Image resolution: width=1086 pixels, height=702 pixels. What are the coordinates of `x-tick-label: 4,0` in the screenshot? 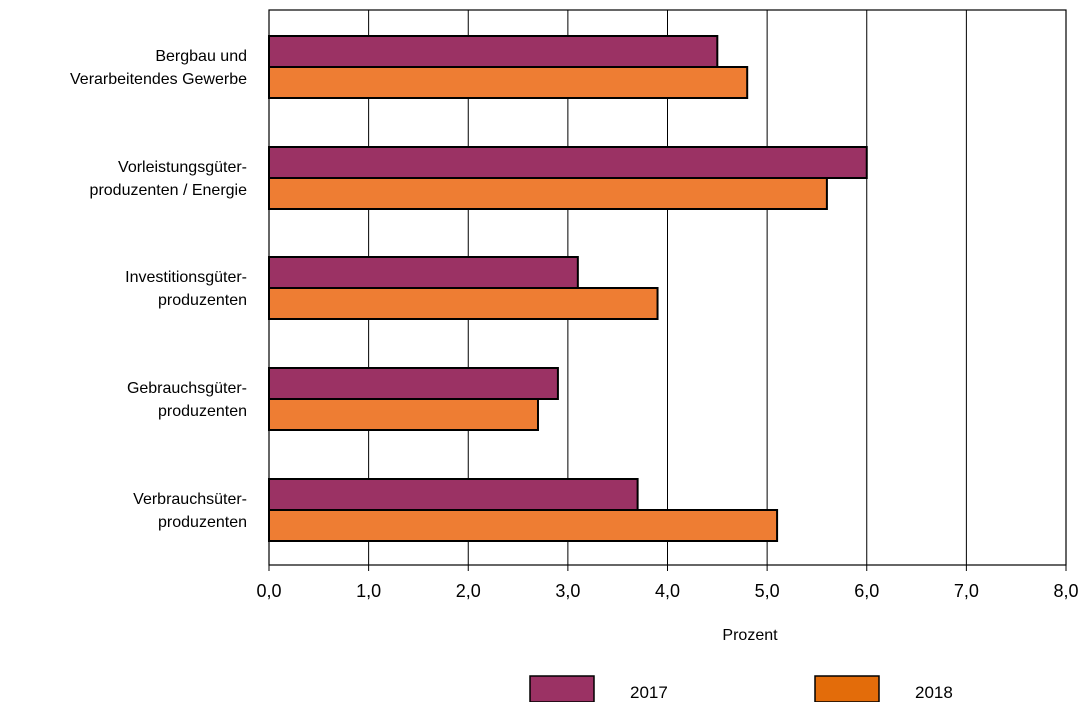 It's located at (667, 591).